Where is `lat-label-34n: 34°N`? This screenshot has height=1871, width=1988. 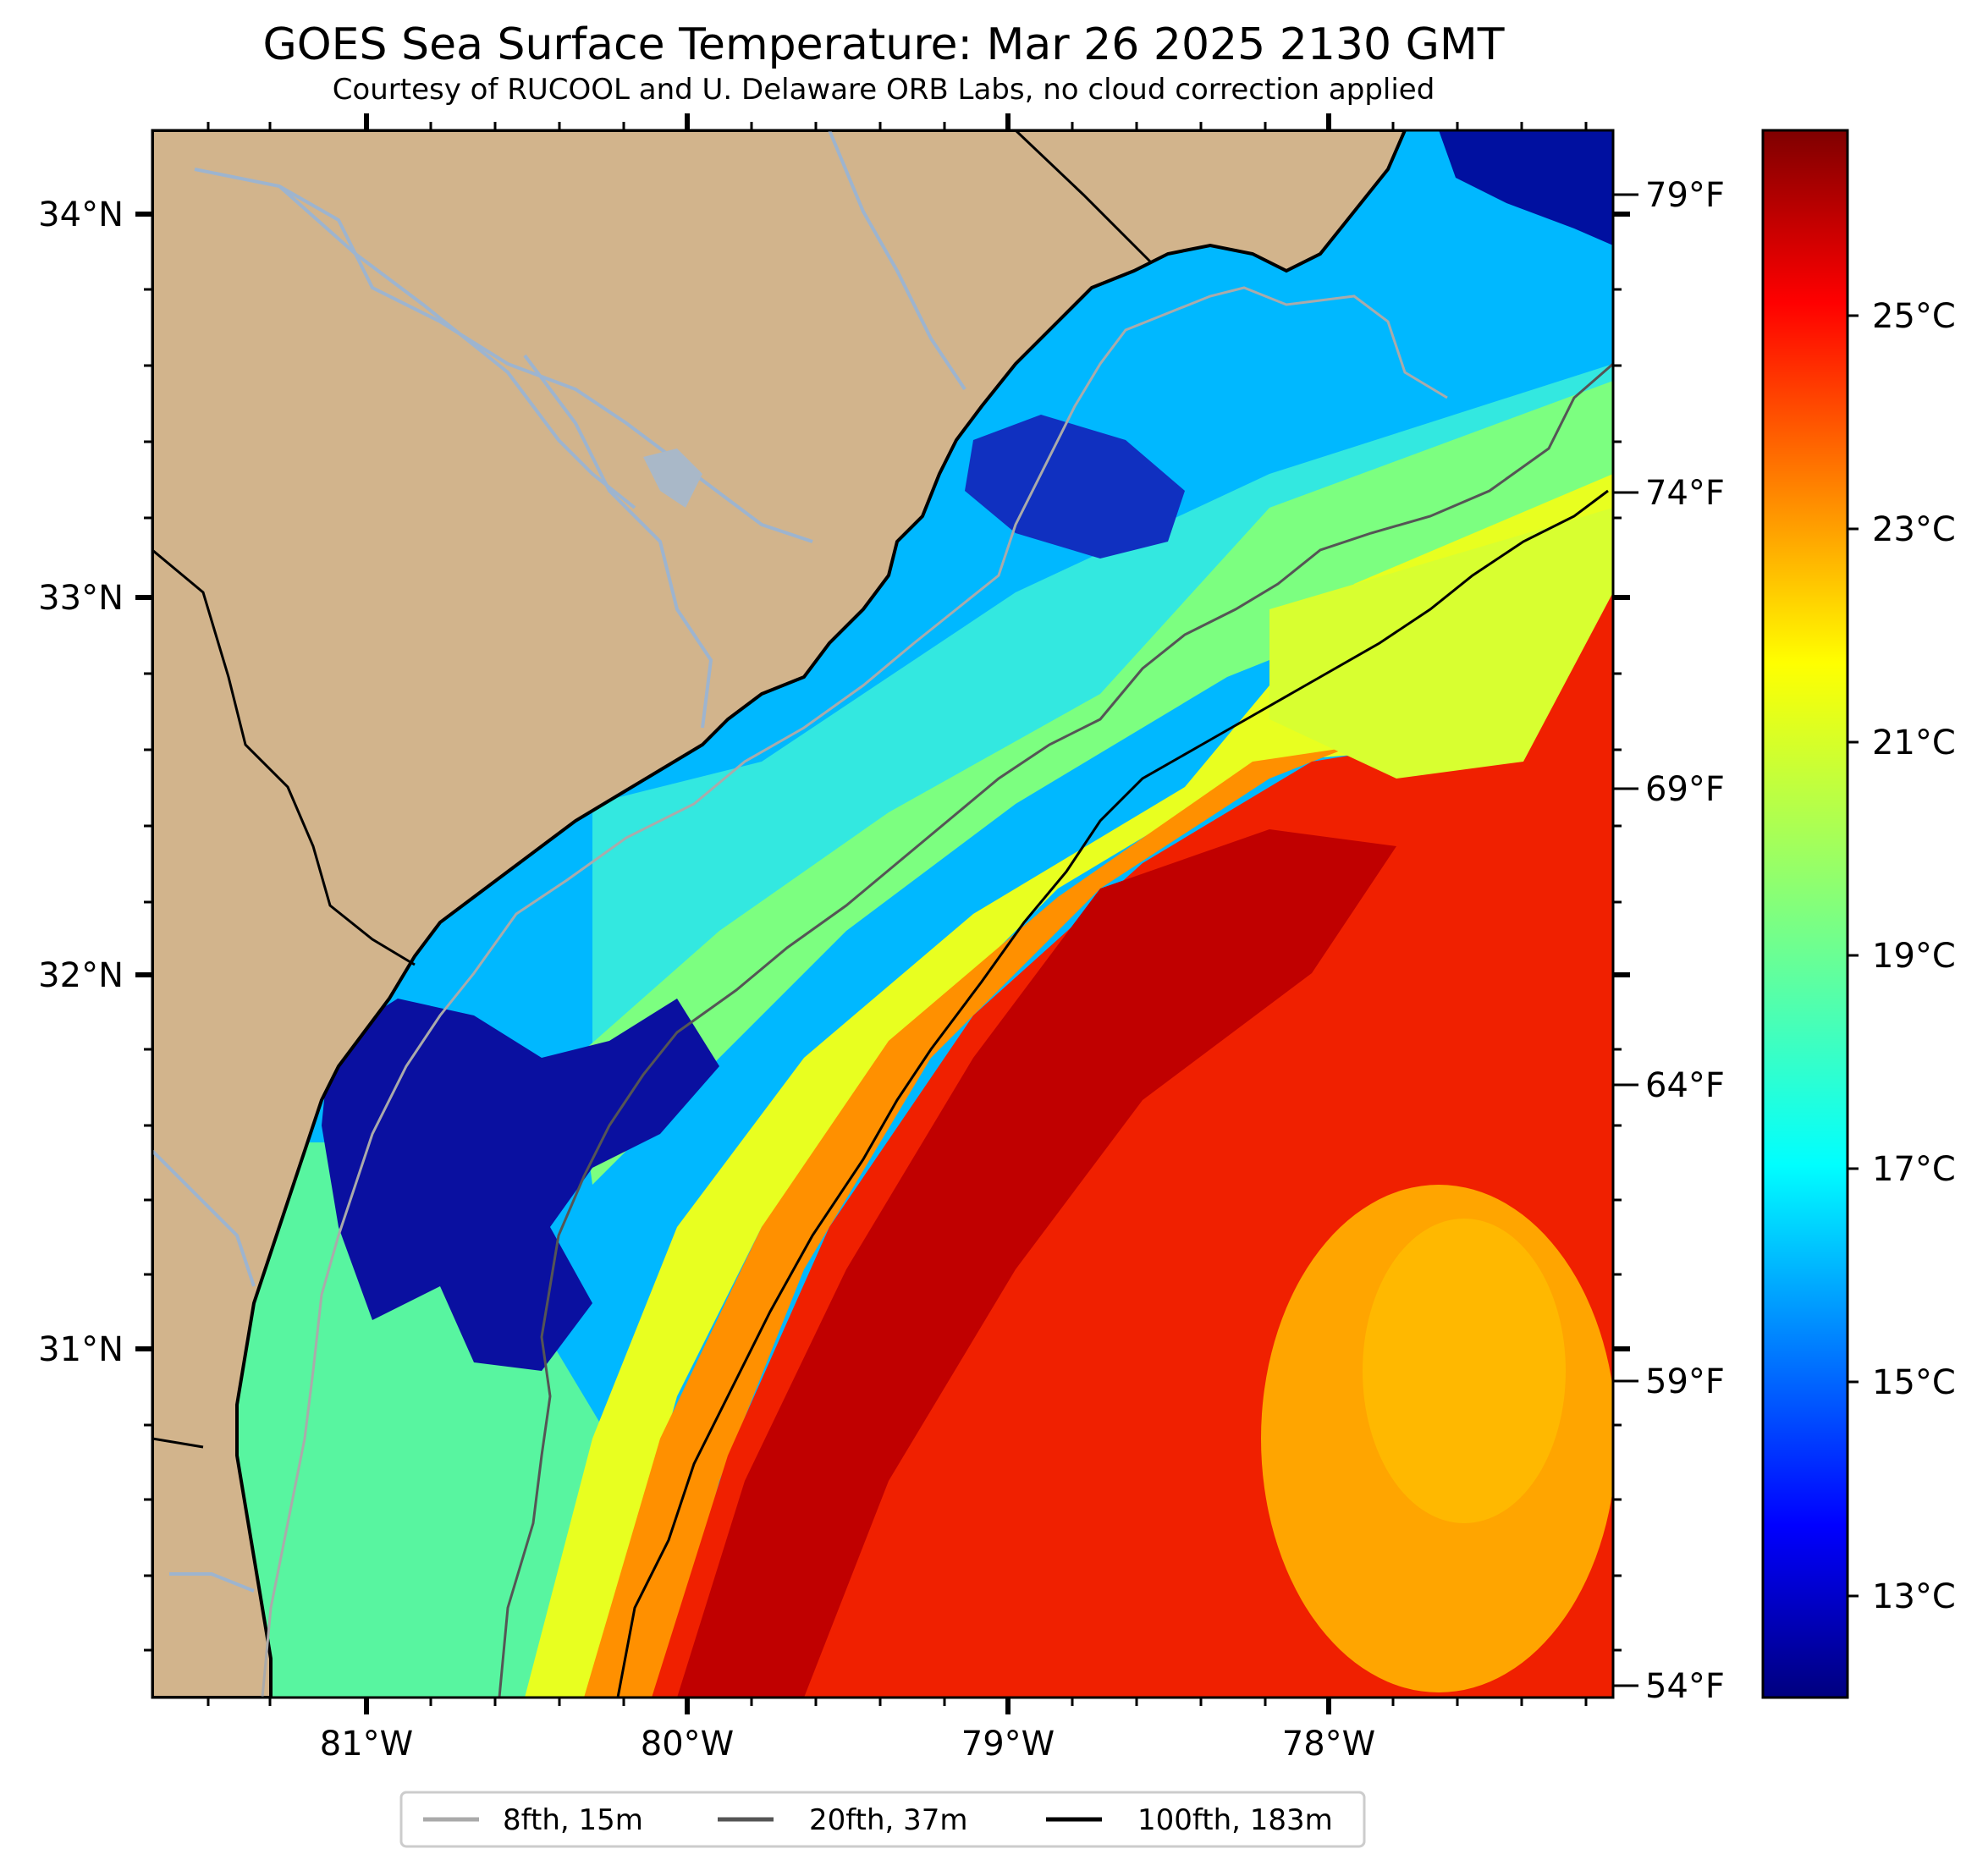
lat-label-34n: 34°N is located at coordinates (81, 215).